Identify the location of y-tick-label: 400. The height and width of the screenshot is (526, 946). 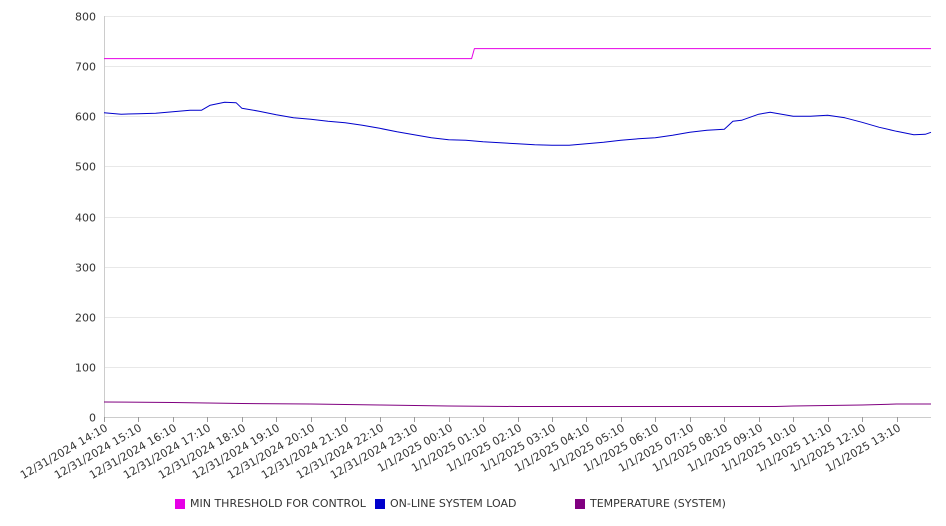
(85, 218).